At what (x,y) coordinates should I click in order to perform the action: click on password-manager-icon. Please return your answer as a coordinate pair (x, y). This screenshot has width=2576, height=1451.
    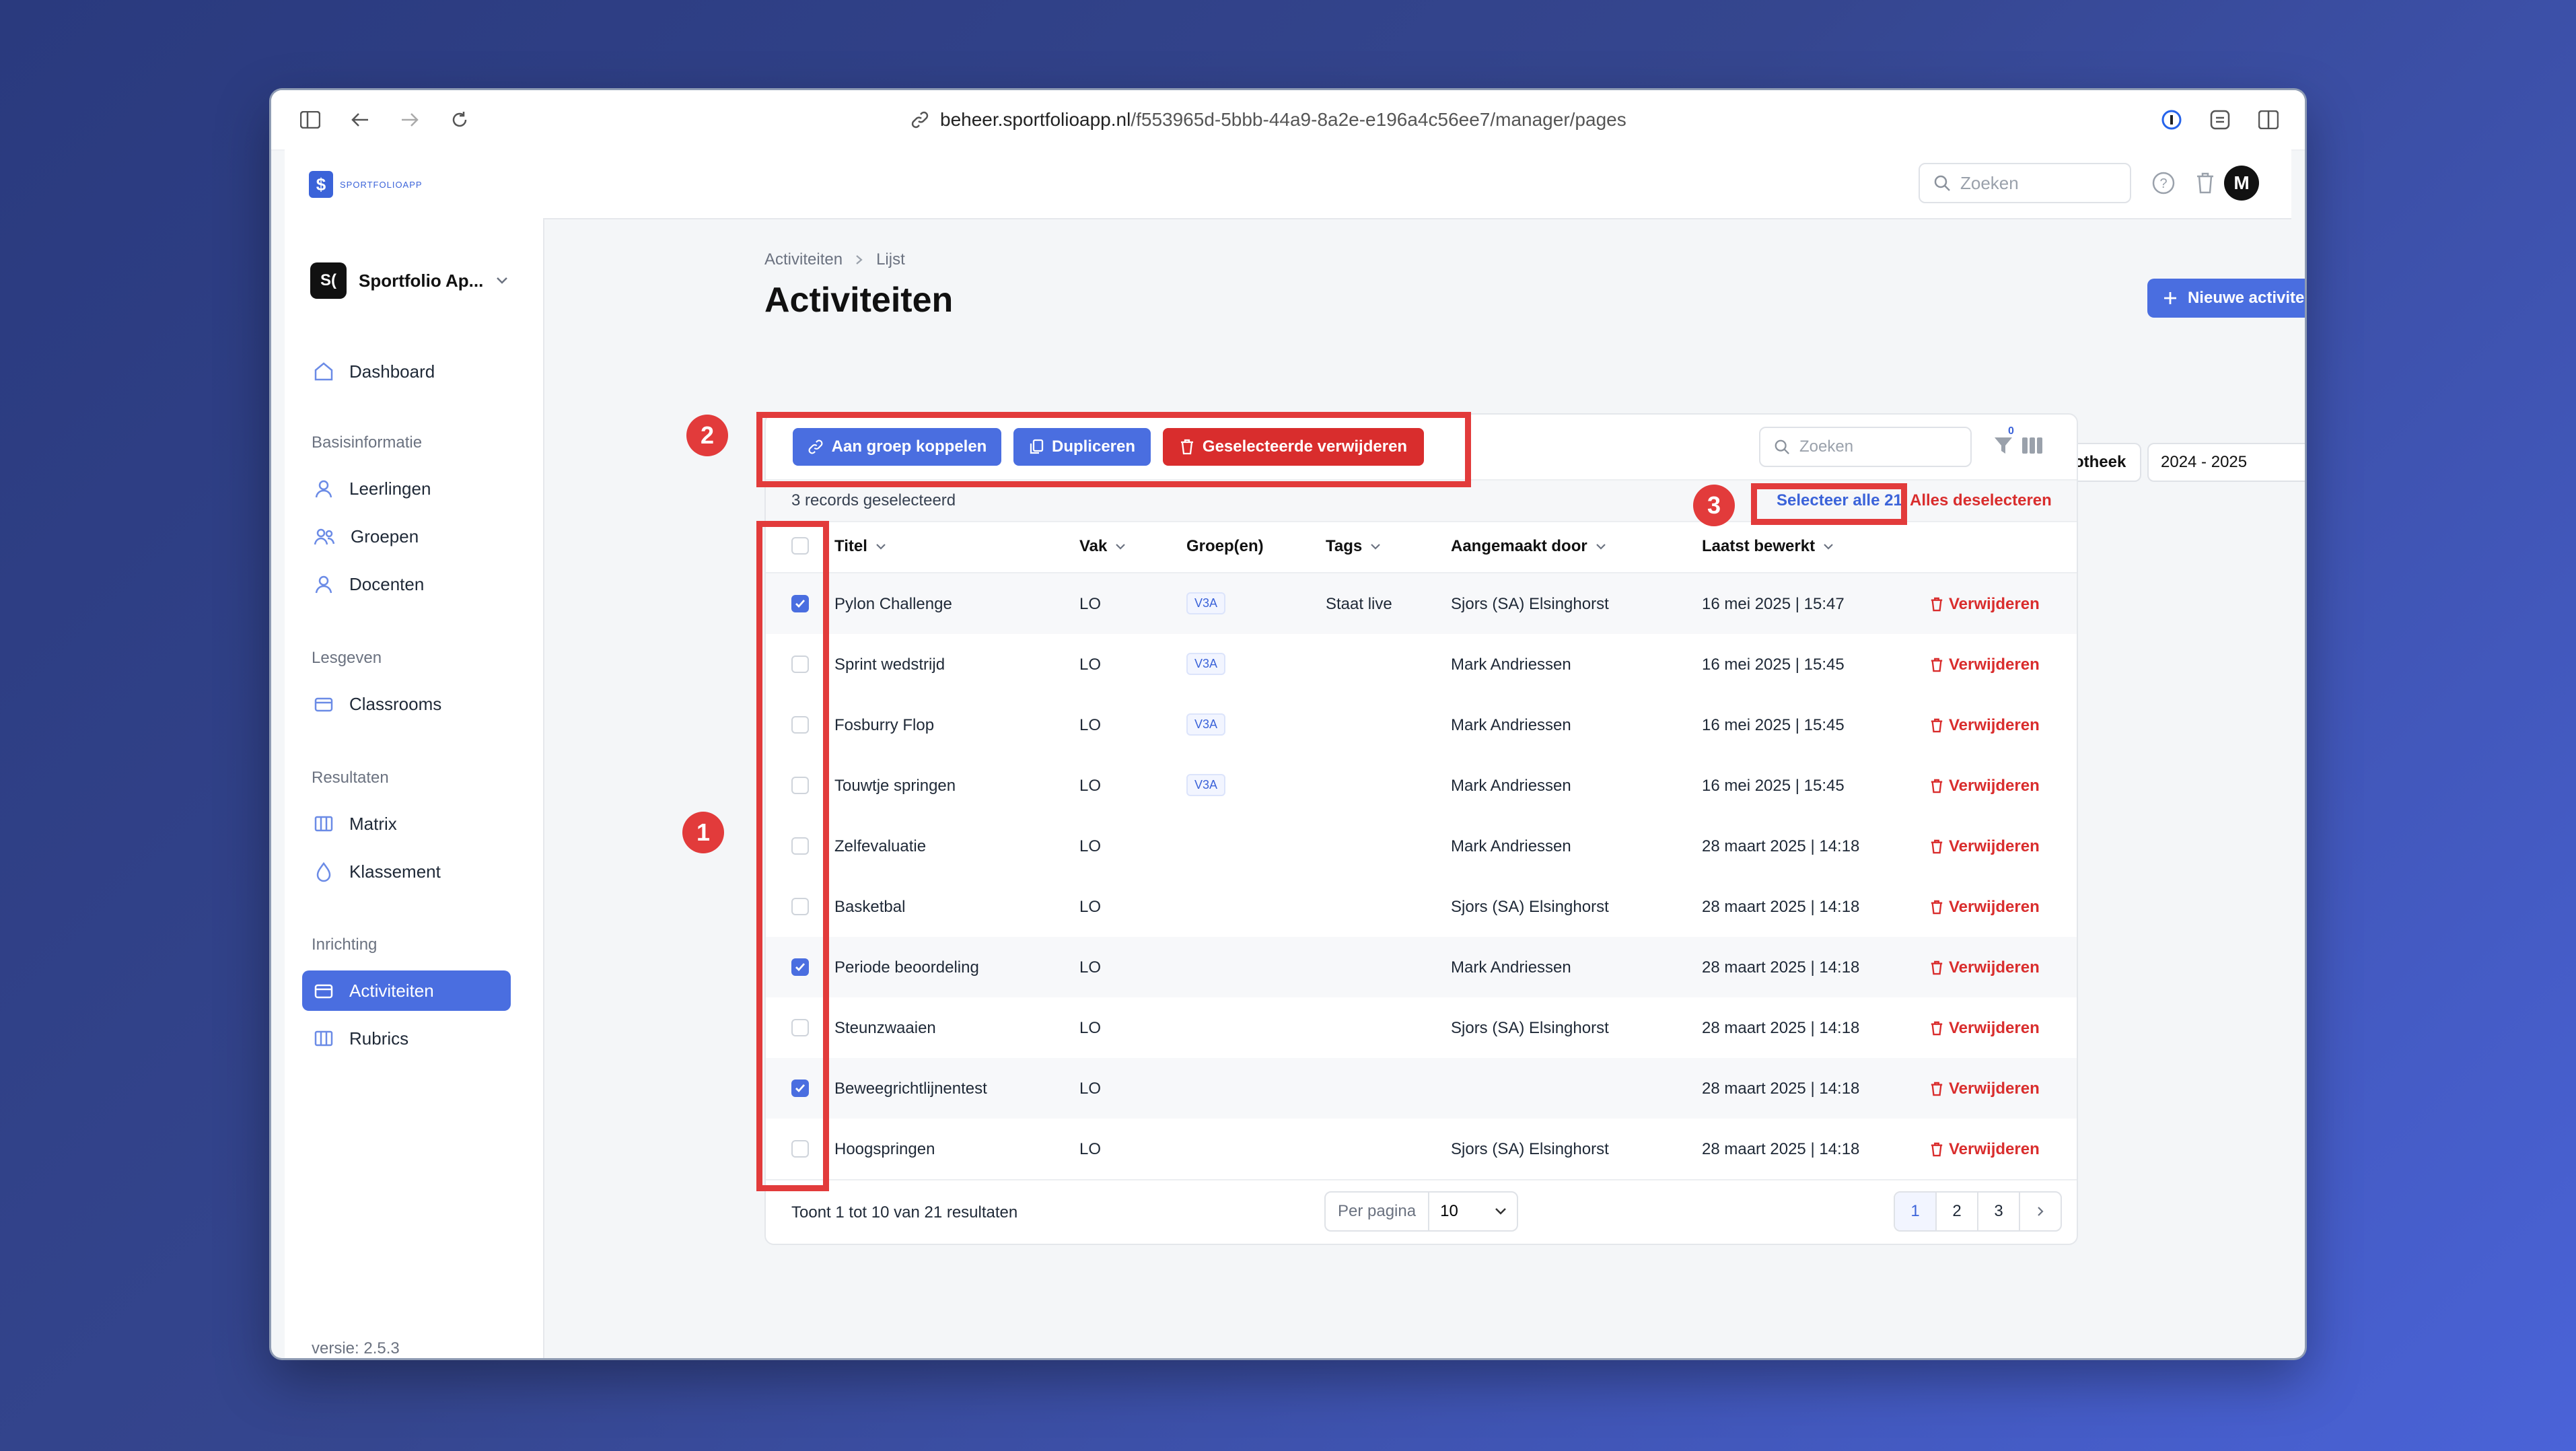
    Looking at the image, I should click on (2171, 120).